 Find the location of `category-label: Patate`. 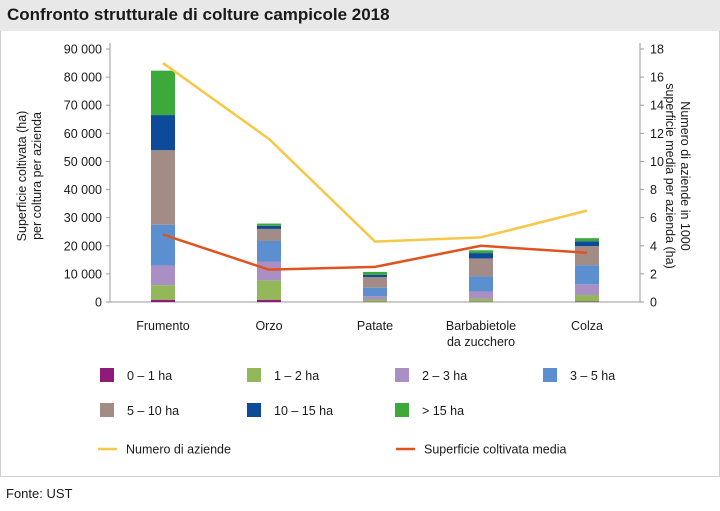

category-label: Patate is located at coordinates (375, 326).